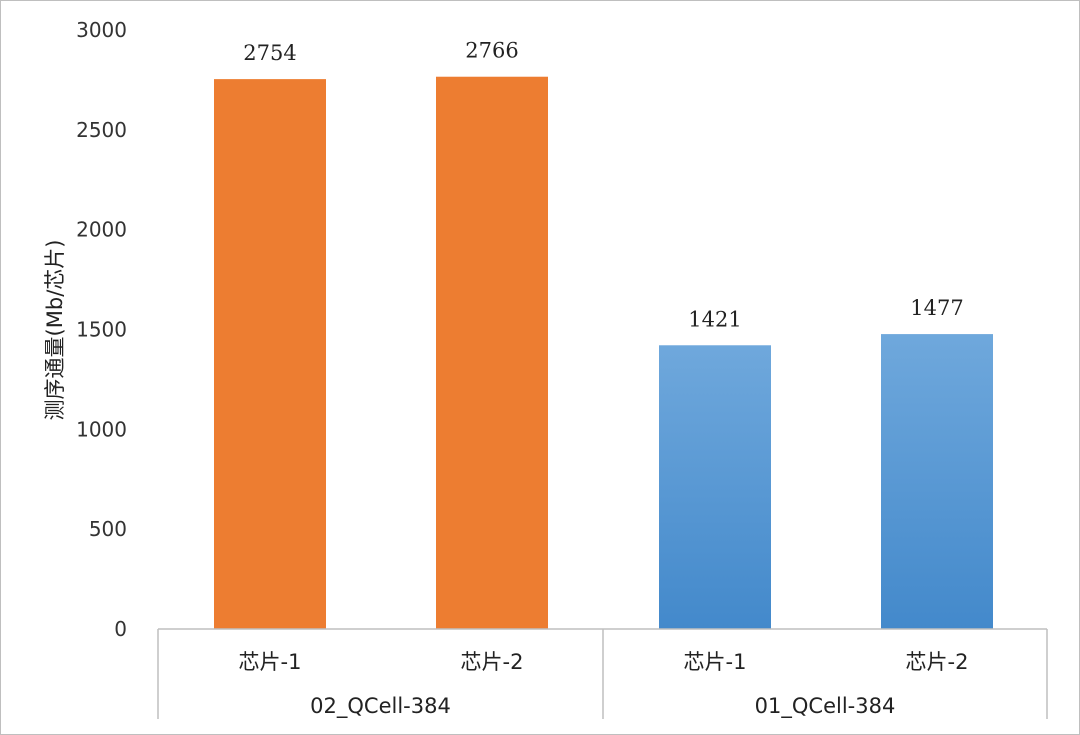  What do you see at coordinates (108, 529) in the screenshot?
I see `y-tick-label: 500` at bounding box center [108, 529].